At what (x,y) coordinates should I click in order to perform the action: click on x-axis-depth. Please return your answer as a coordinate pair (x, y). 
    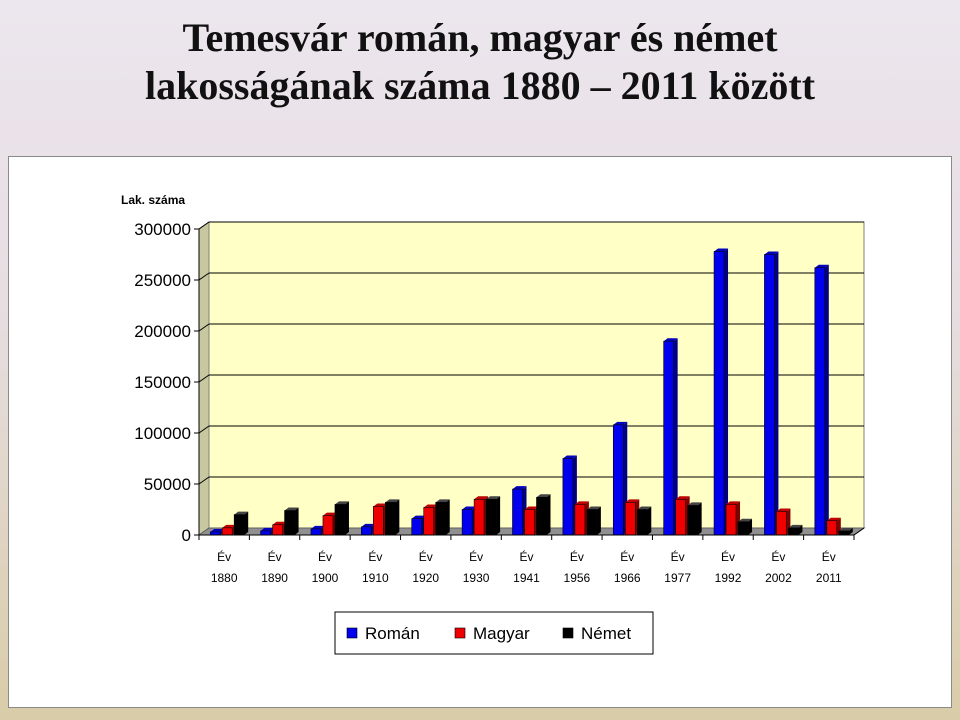
    Looking at the image, I should click on (859, 531).